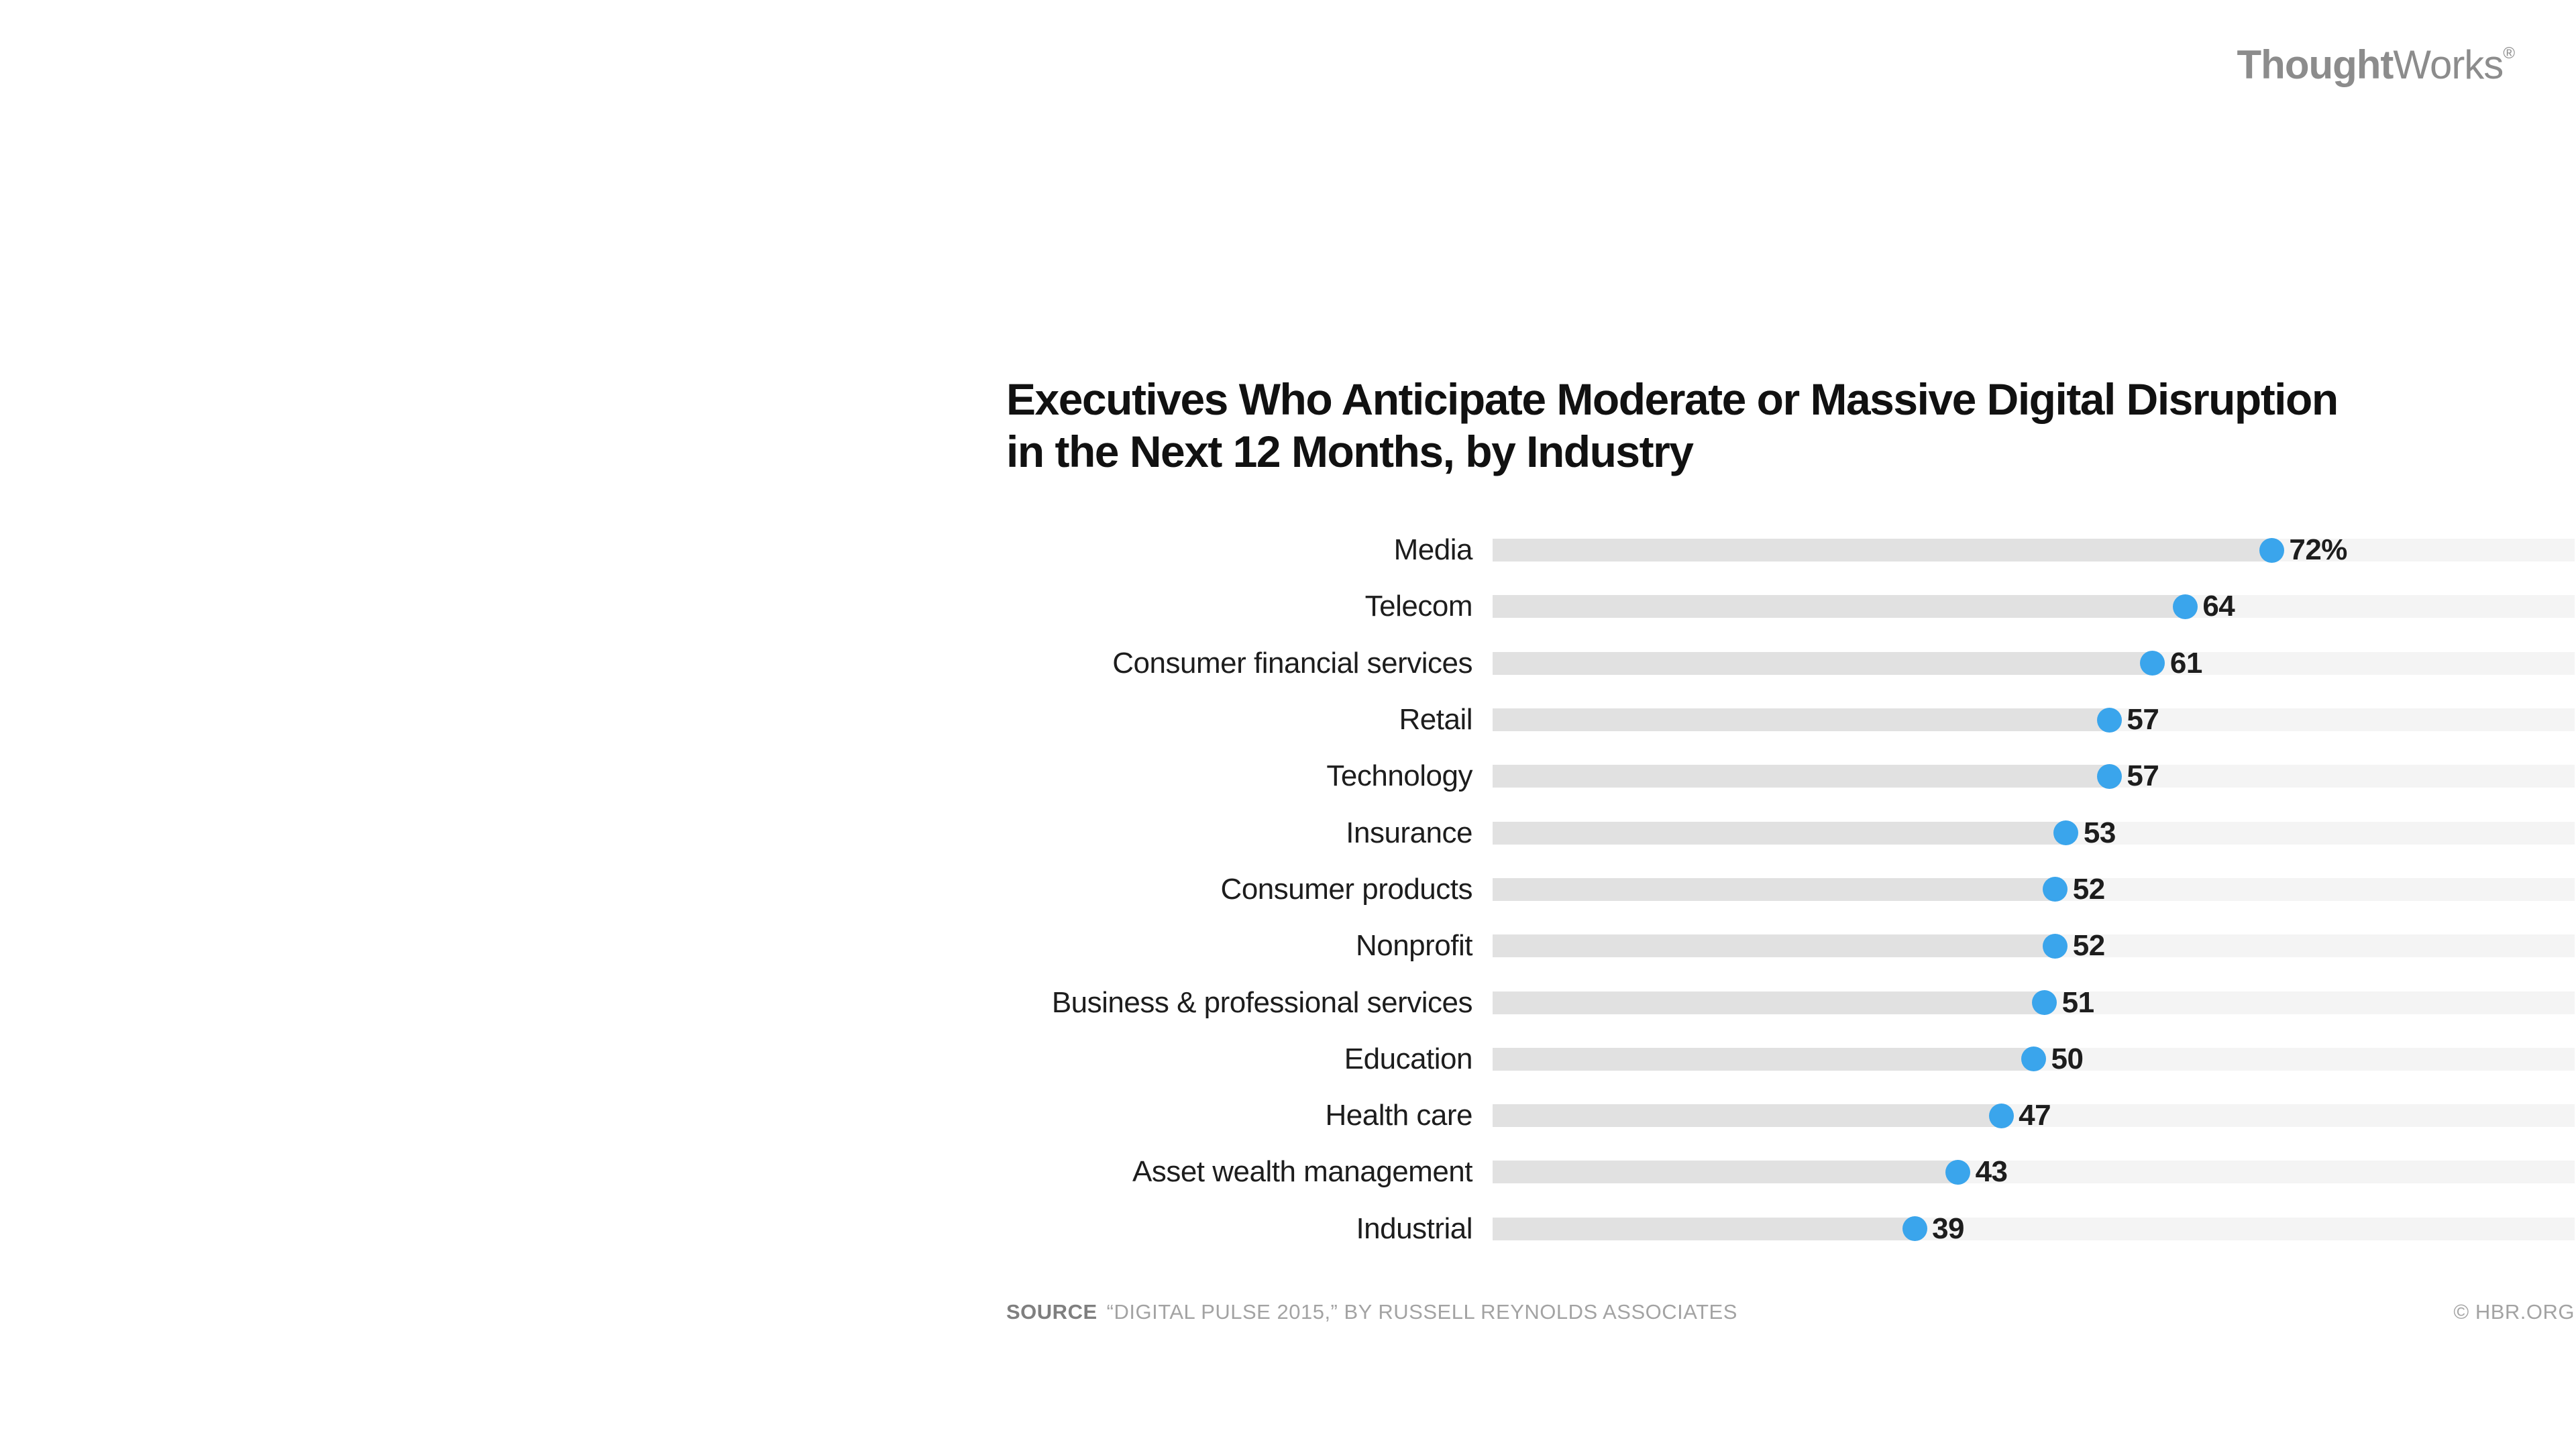  I want to click on logo-bold-text: Thought, so click(2315, 64).